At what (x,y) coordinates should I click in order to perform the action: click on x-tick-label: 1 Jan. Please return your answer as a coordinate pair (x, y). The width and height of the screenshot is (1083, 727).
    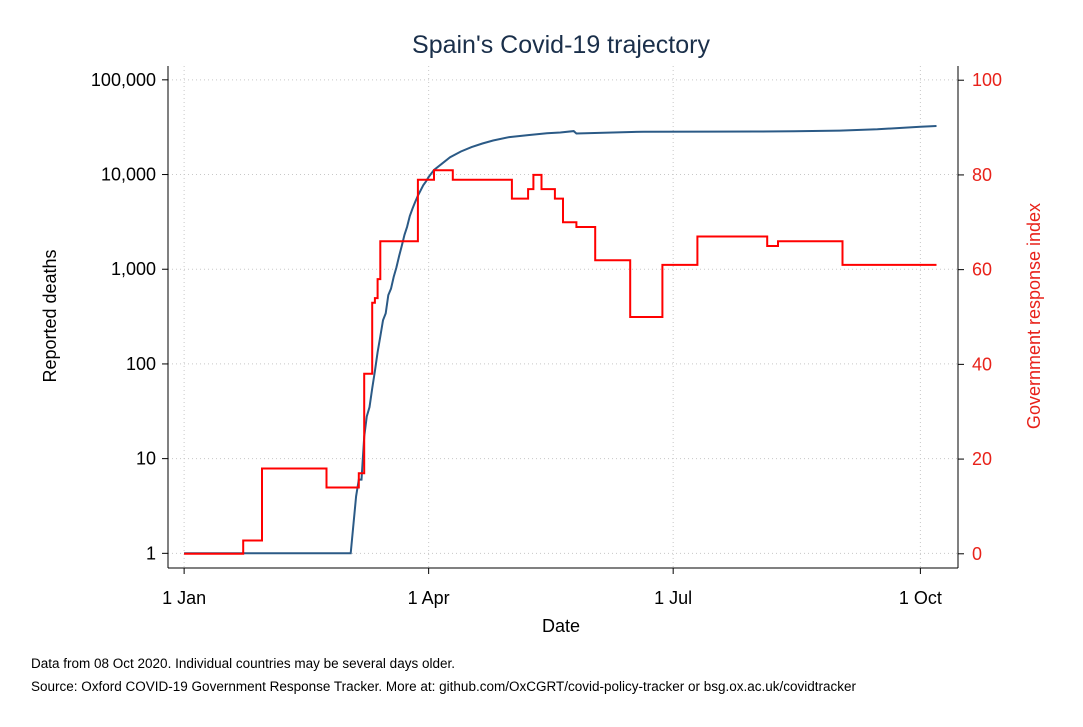
    Looking at the image, I should click on (184, 598).